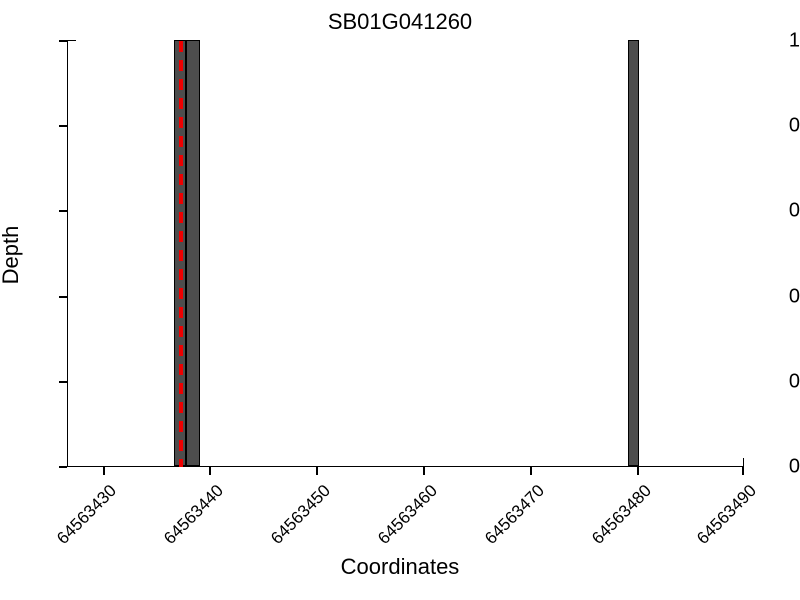 Image resolution: width=800 pixels, height=600 pixels. Describe the element at coordinates (794, 466) in the screenshot. I see `y-tick-label-0: 0` at that location.